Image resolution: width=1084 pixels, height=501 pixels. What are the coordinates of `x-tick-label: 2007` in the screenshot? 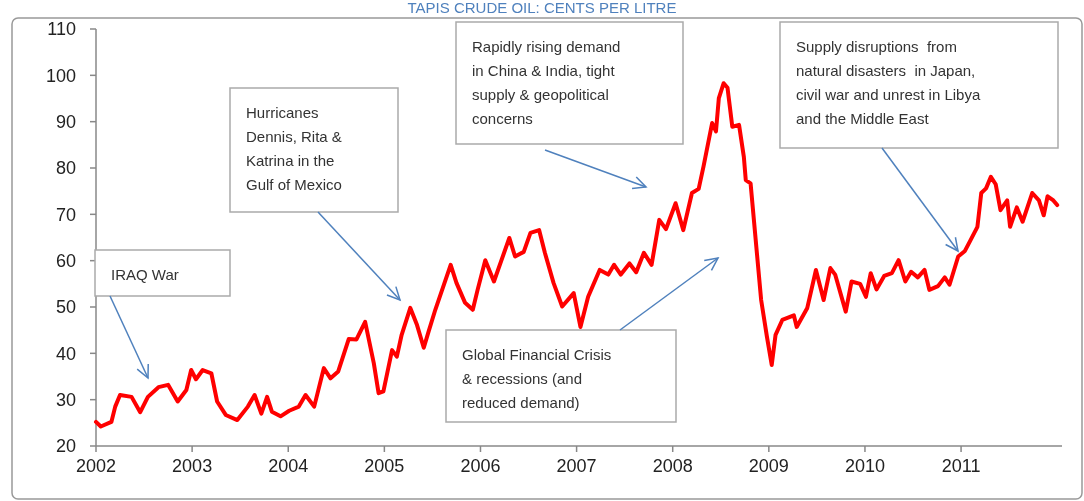 It's located at (576, 466).